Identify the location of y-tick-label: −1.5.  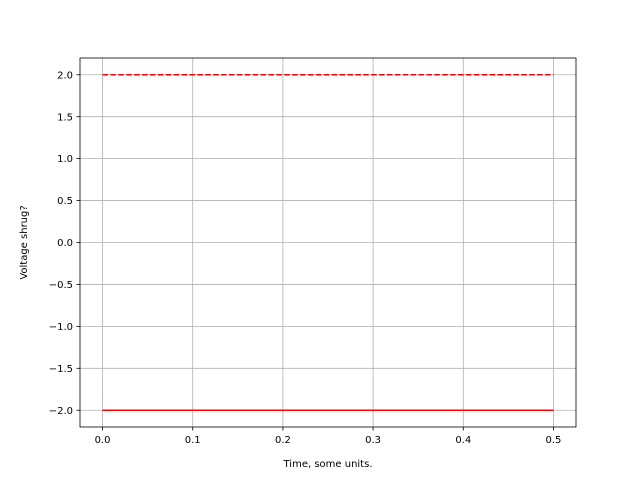
(61, 369).